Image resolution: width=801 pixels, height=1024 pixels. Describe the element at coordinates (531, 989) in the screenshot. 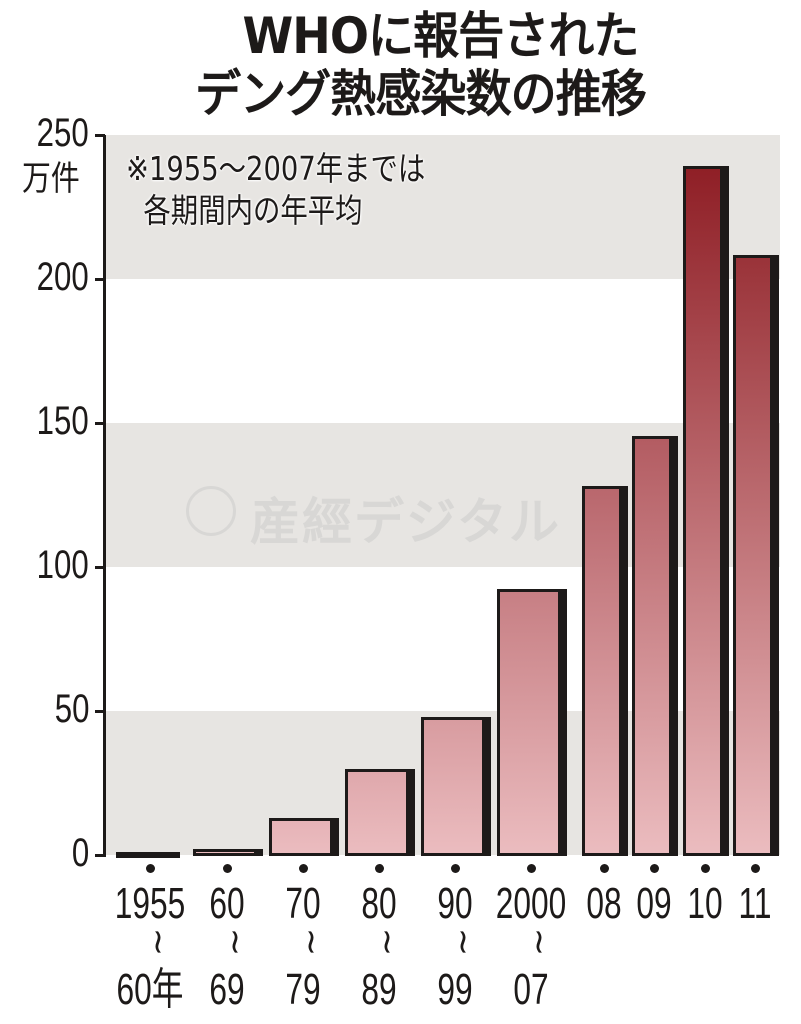

I see `x-label-end: 07` at that location.